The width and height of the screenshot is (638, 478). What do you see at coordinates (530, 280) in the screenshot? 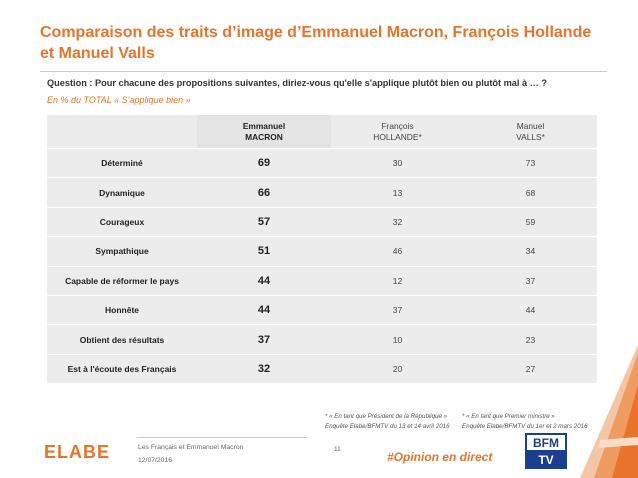
I see `valls-value: 37` at bounding box center [530, 280].